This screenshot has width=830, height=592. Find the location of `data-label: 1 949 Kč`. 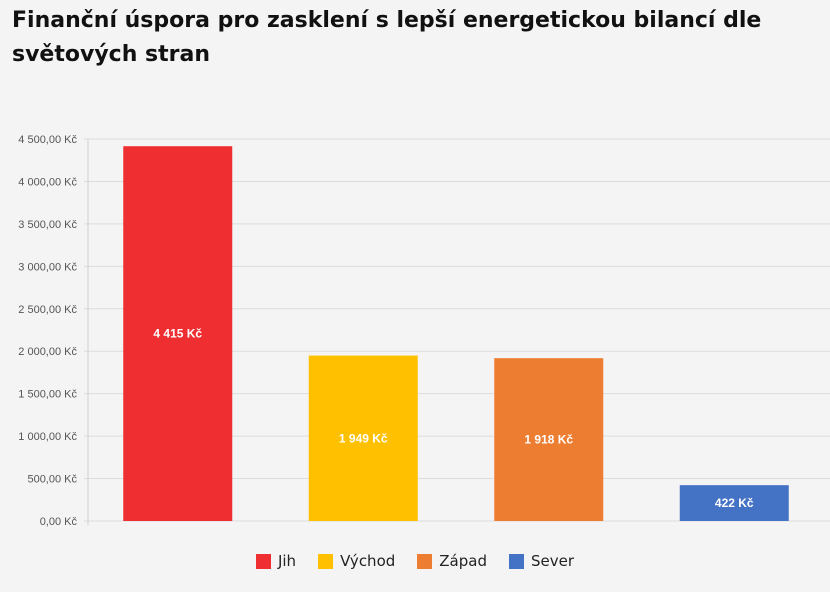

data-label: 1 949 Kč is located at coordinates (363, 438).